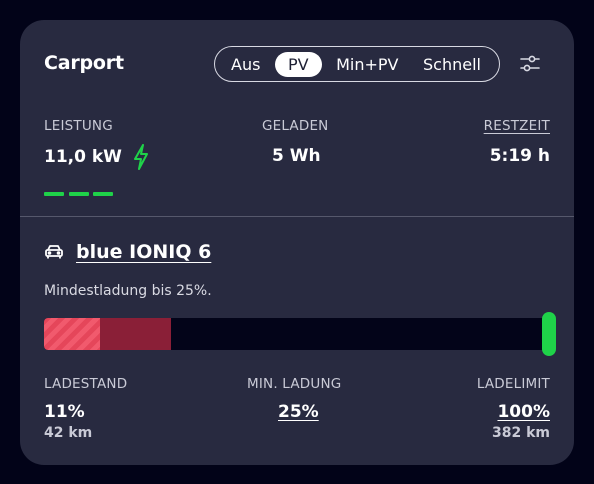  Describe the element at coordinates (128, 291) in the screenshot. I see `min-charge-hint: Mindestladung bis 25%.` at that location.